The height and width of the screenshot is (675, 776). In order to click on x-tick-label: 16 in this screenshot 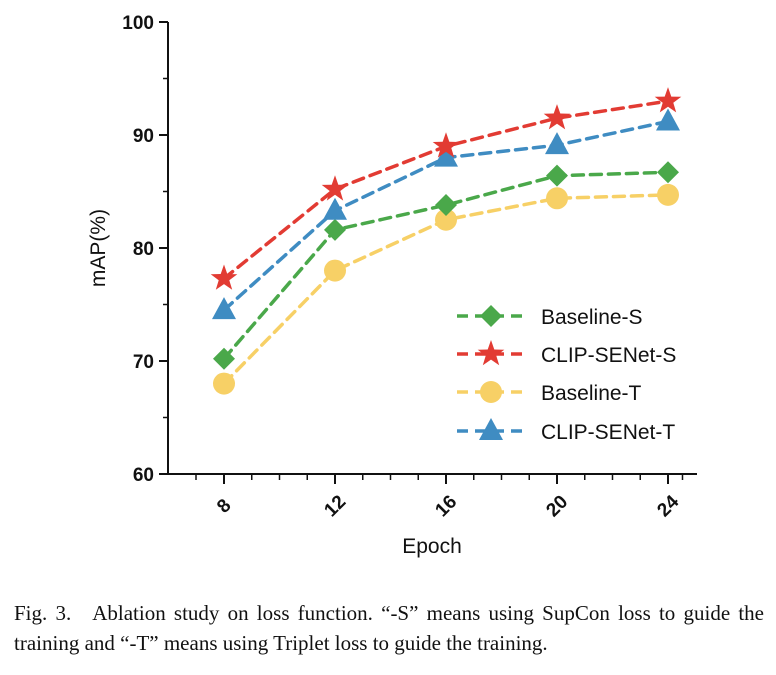, I will do `click(446, 506)`.